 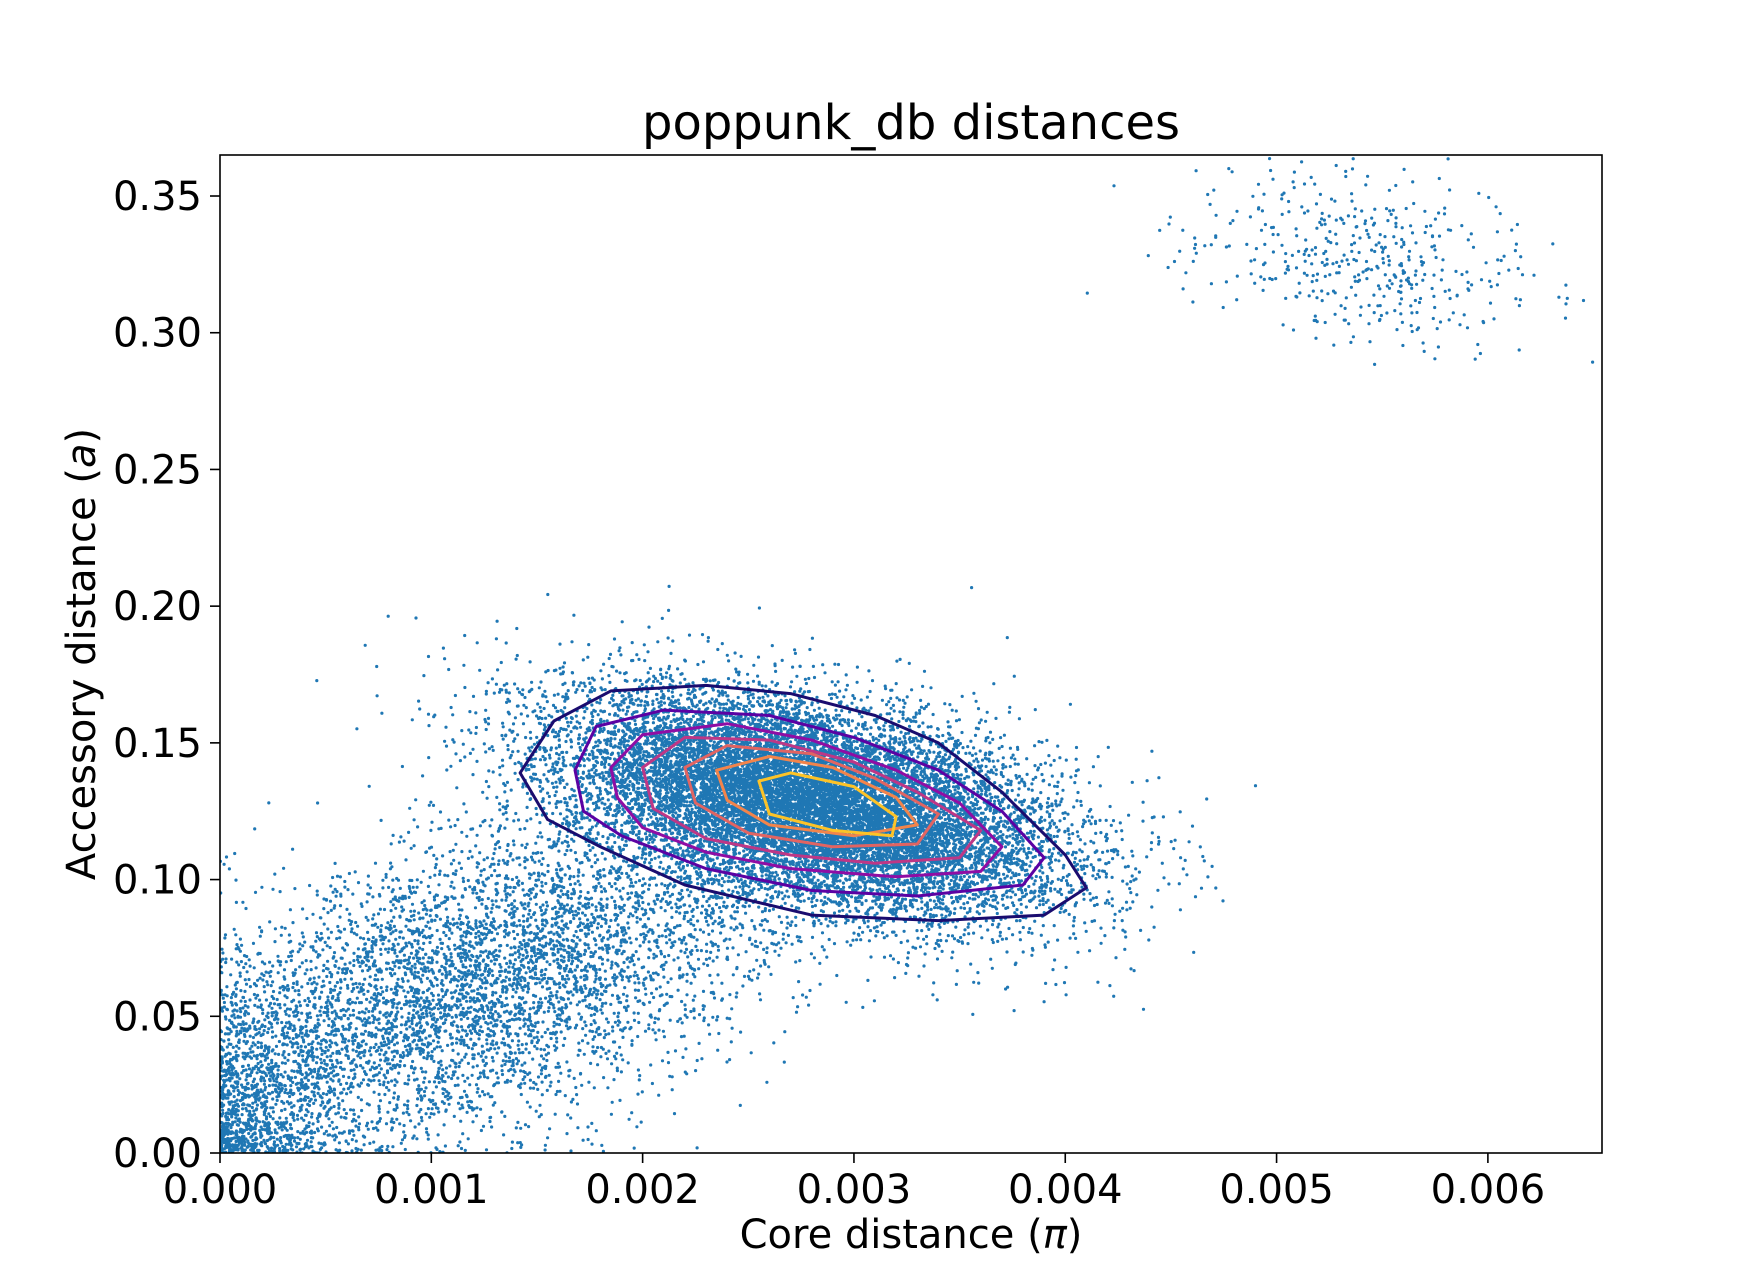 What do you see at coordinates (911, 123) in the screenshot?
I see `chart-title: poppunk_db distances` at bounding box center [911, 123].